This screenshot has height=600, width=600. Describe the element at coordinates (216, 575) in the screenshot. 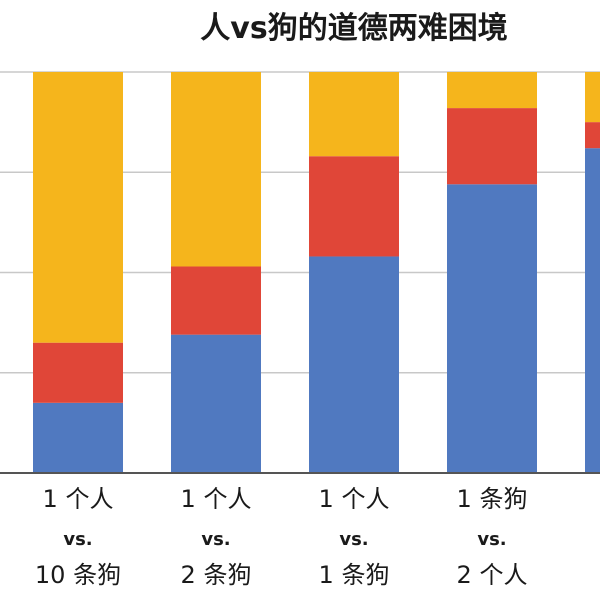

I see `category-label-bottom: 2 条狗` at that location.